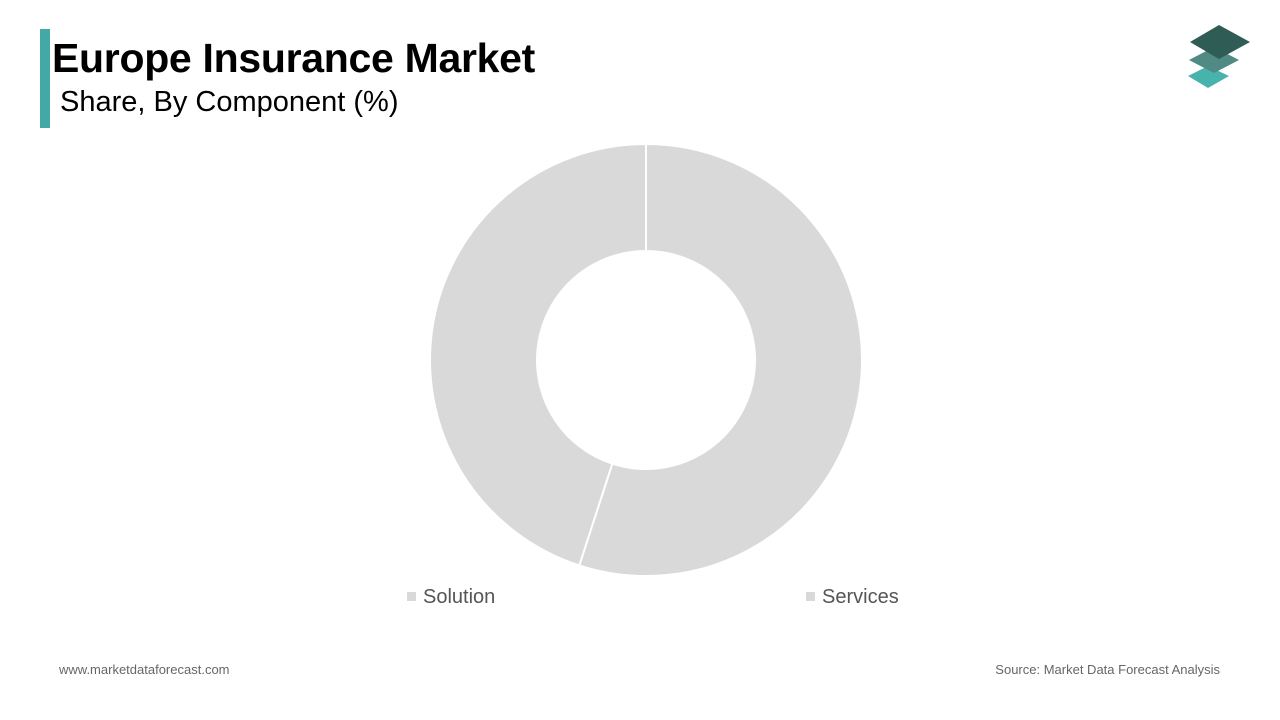  Describe the element at coordinates (653, 597) in the screenshot. I see `chart-legend: Solution Services` at that location.